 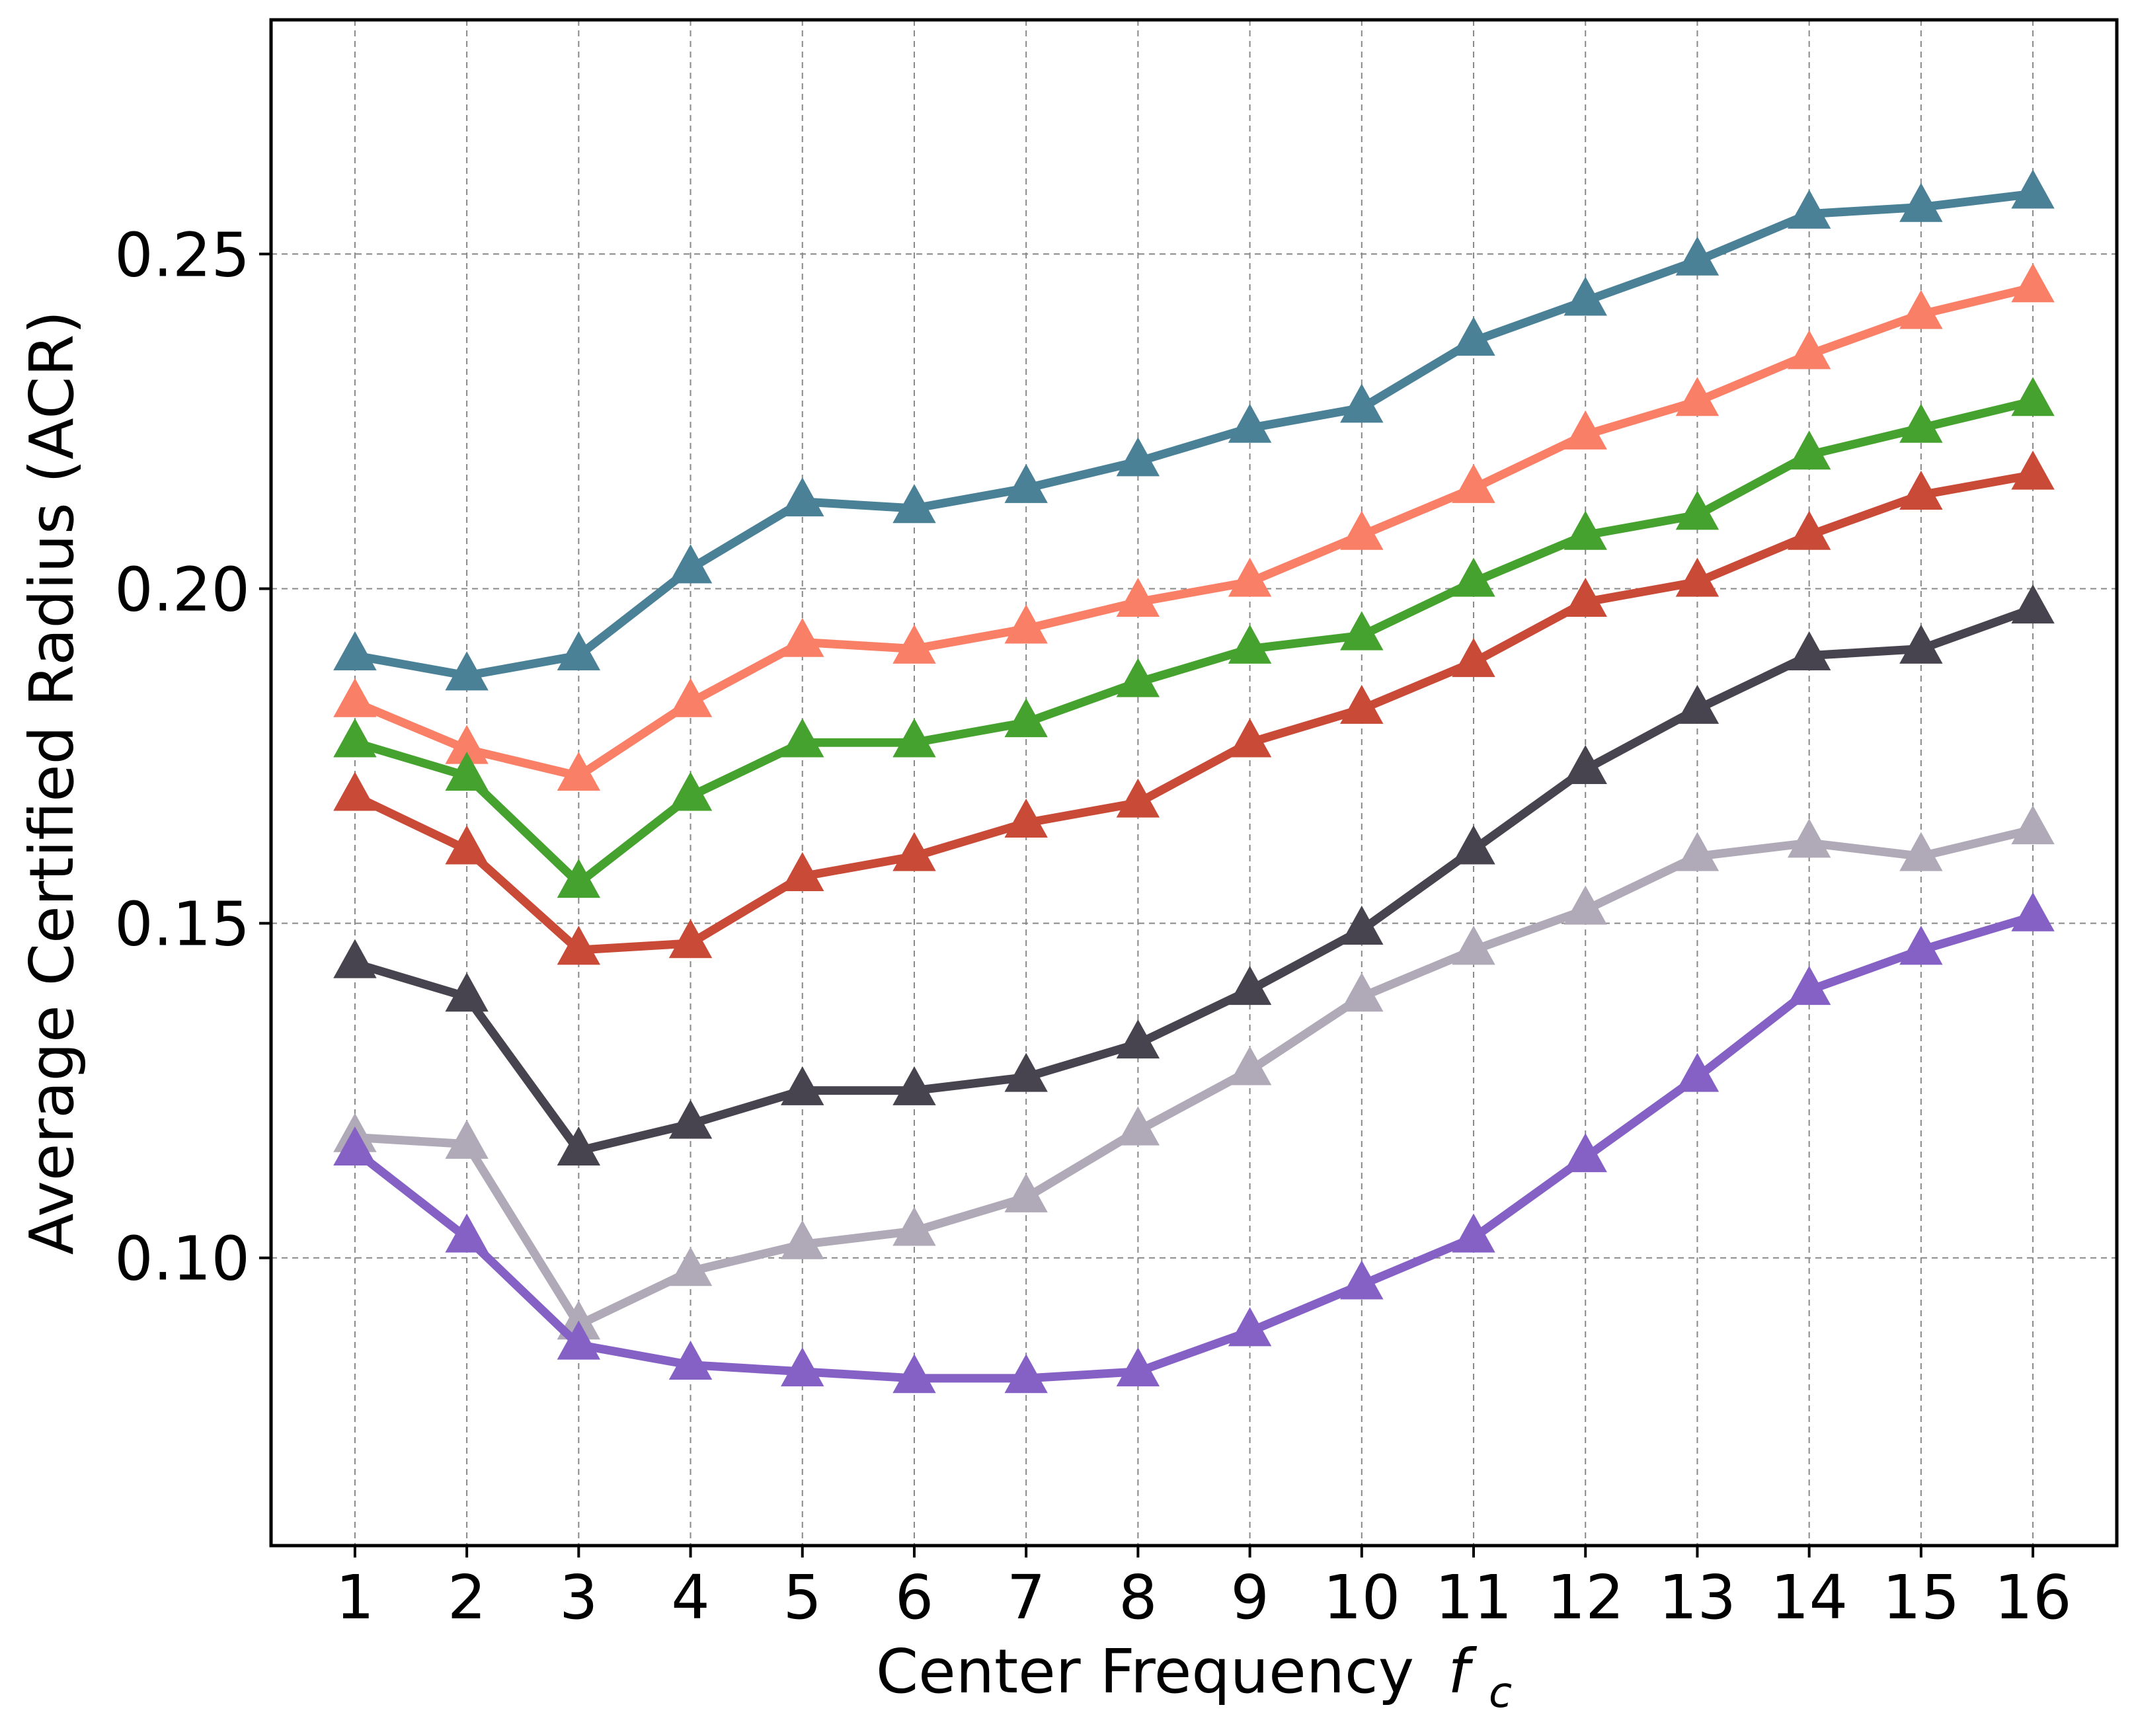 What do you see at coordinates (690, 1598) in the screenshot?
I see `x-tick-label: 4` at bounding box center [690, 1598].